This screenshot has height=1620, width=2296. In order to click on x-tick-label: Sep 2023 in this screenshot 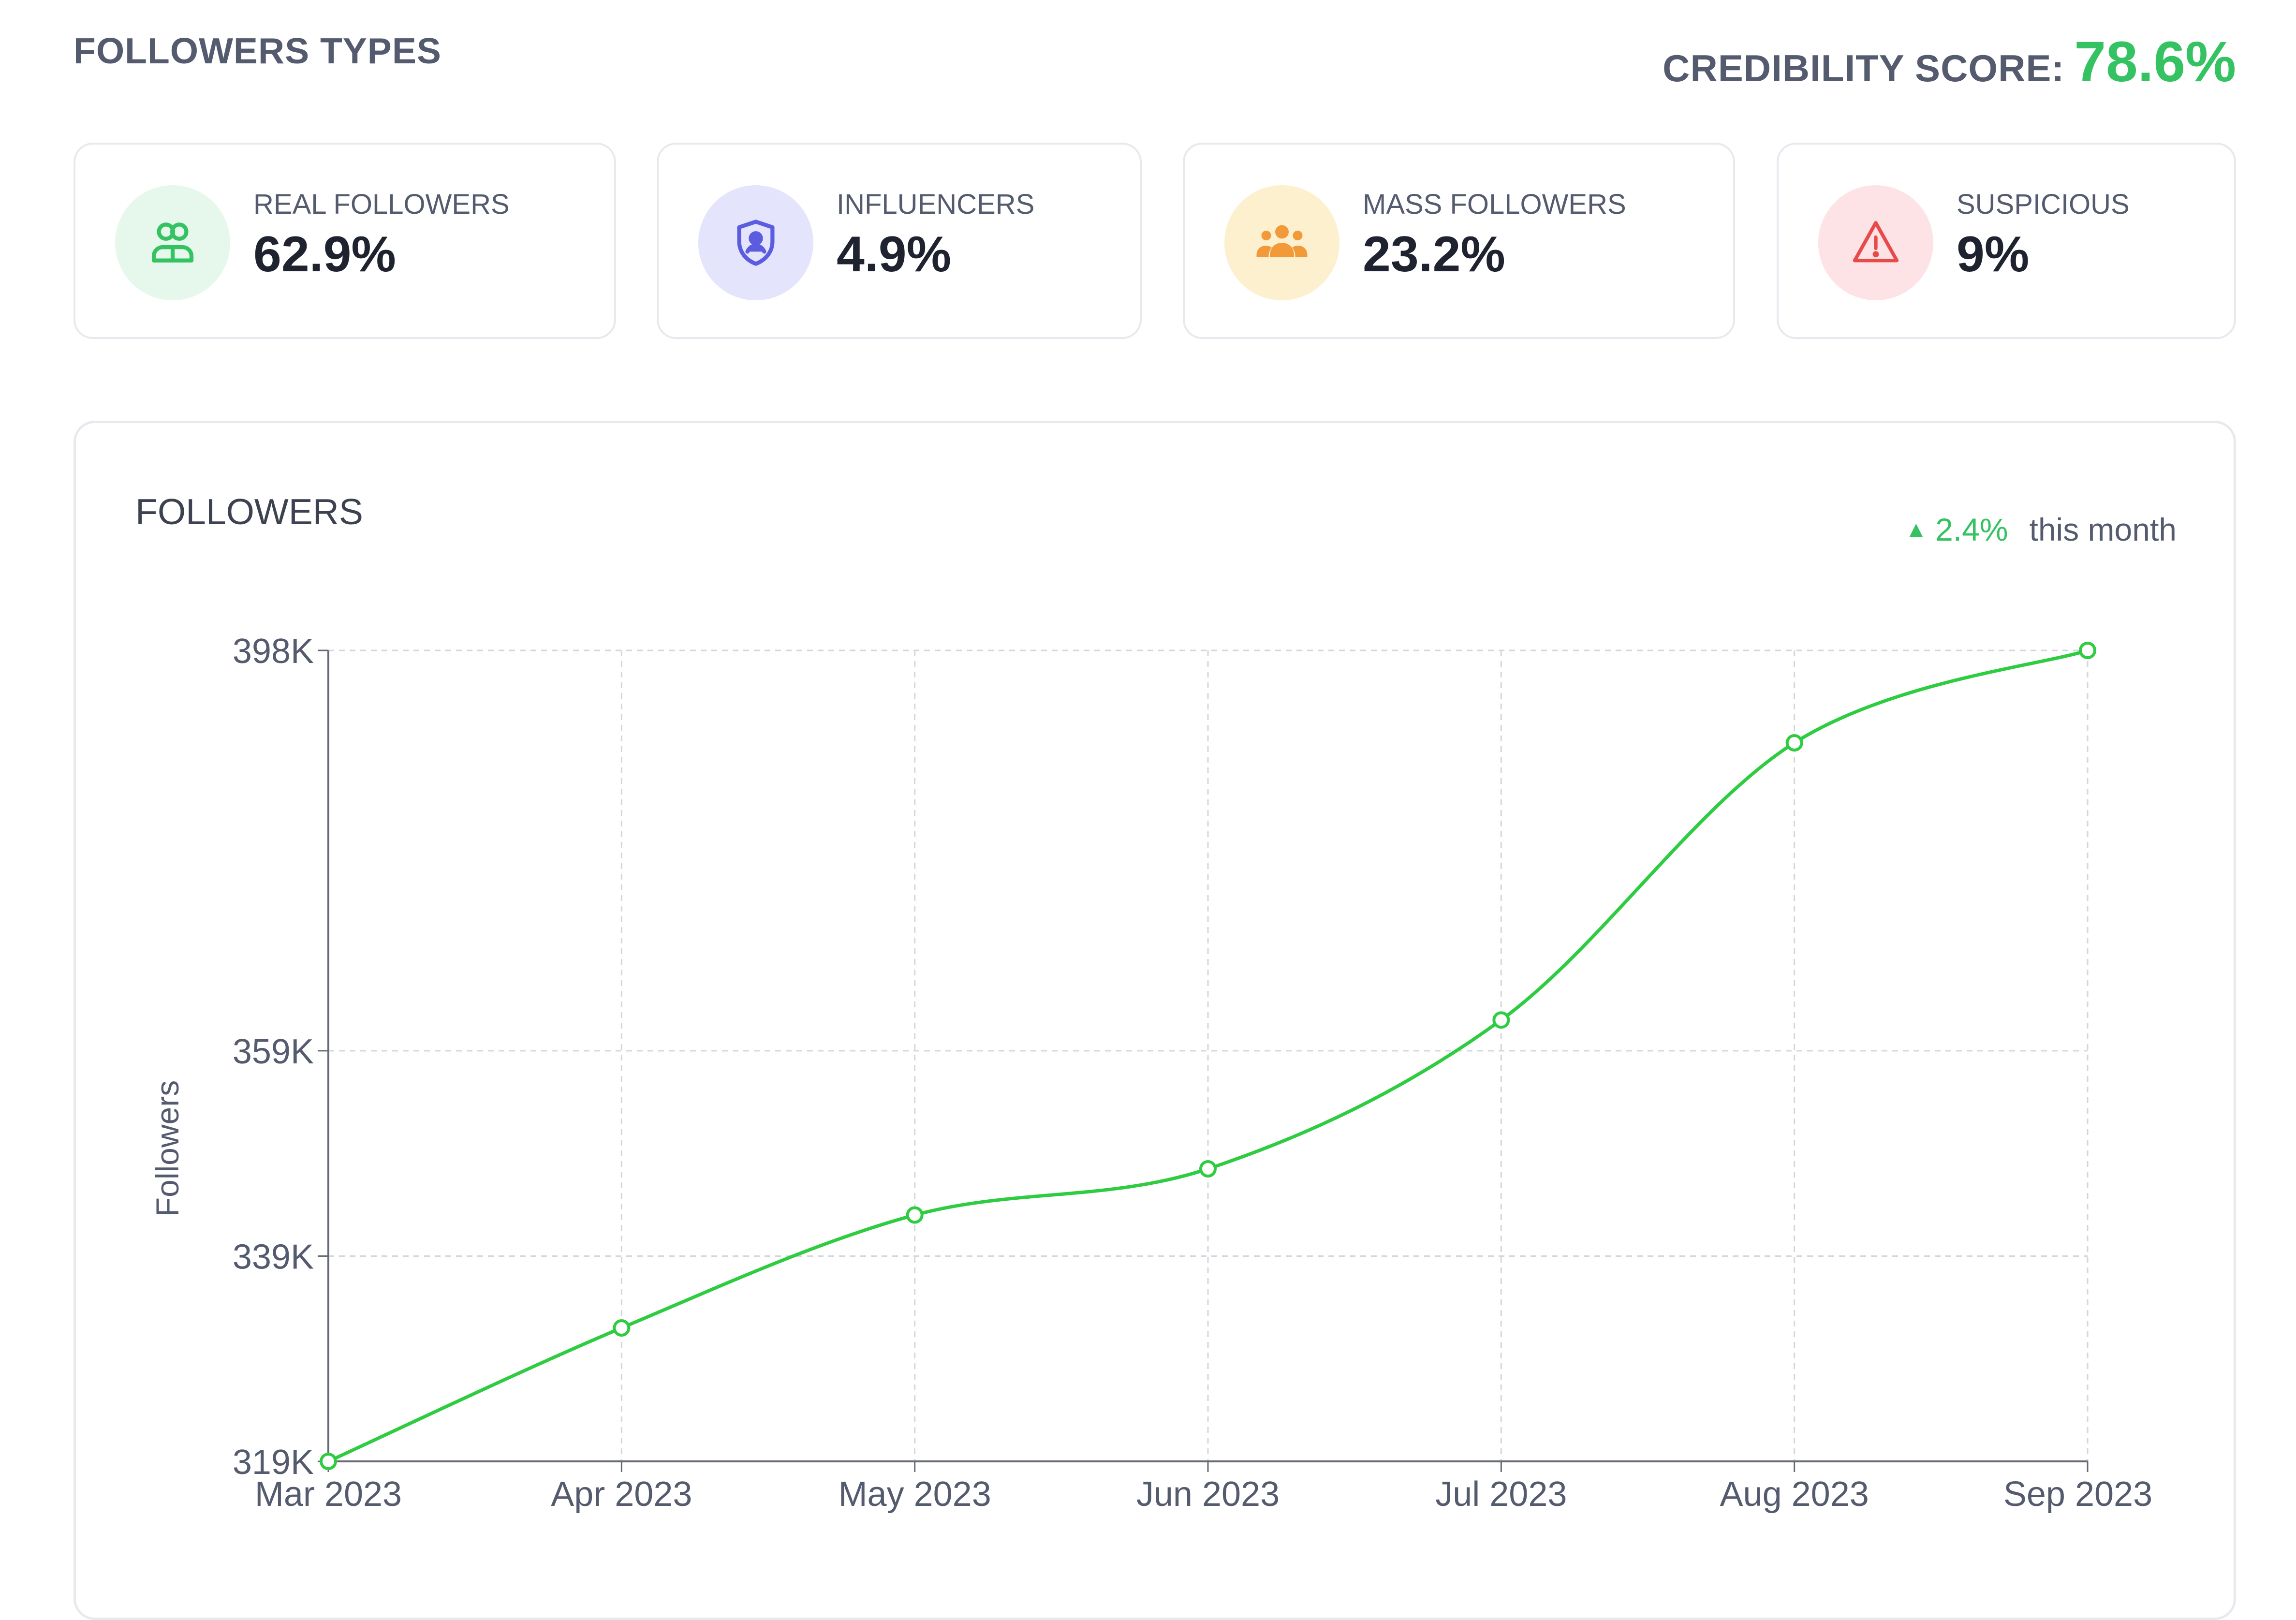, I will do `click(2077, 1494)`.